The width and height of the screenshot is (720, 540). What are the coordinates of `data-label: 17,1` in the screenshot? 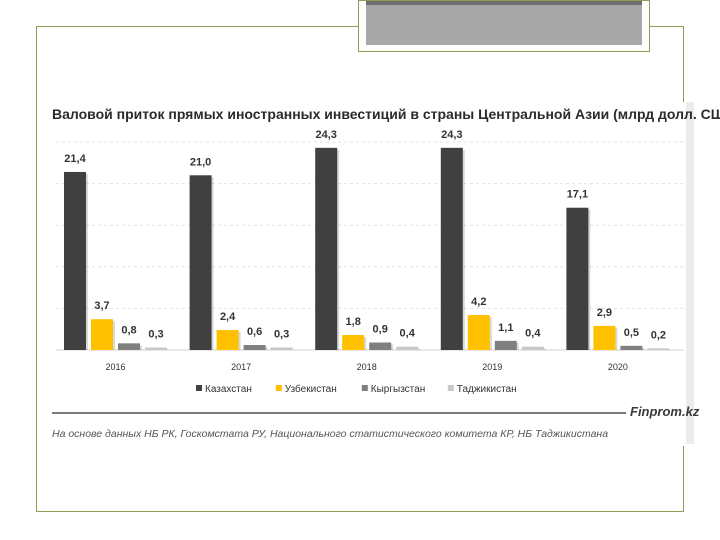 It's located at (577, 195).